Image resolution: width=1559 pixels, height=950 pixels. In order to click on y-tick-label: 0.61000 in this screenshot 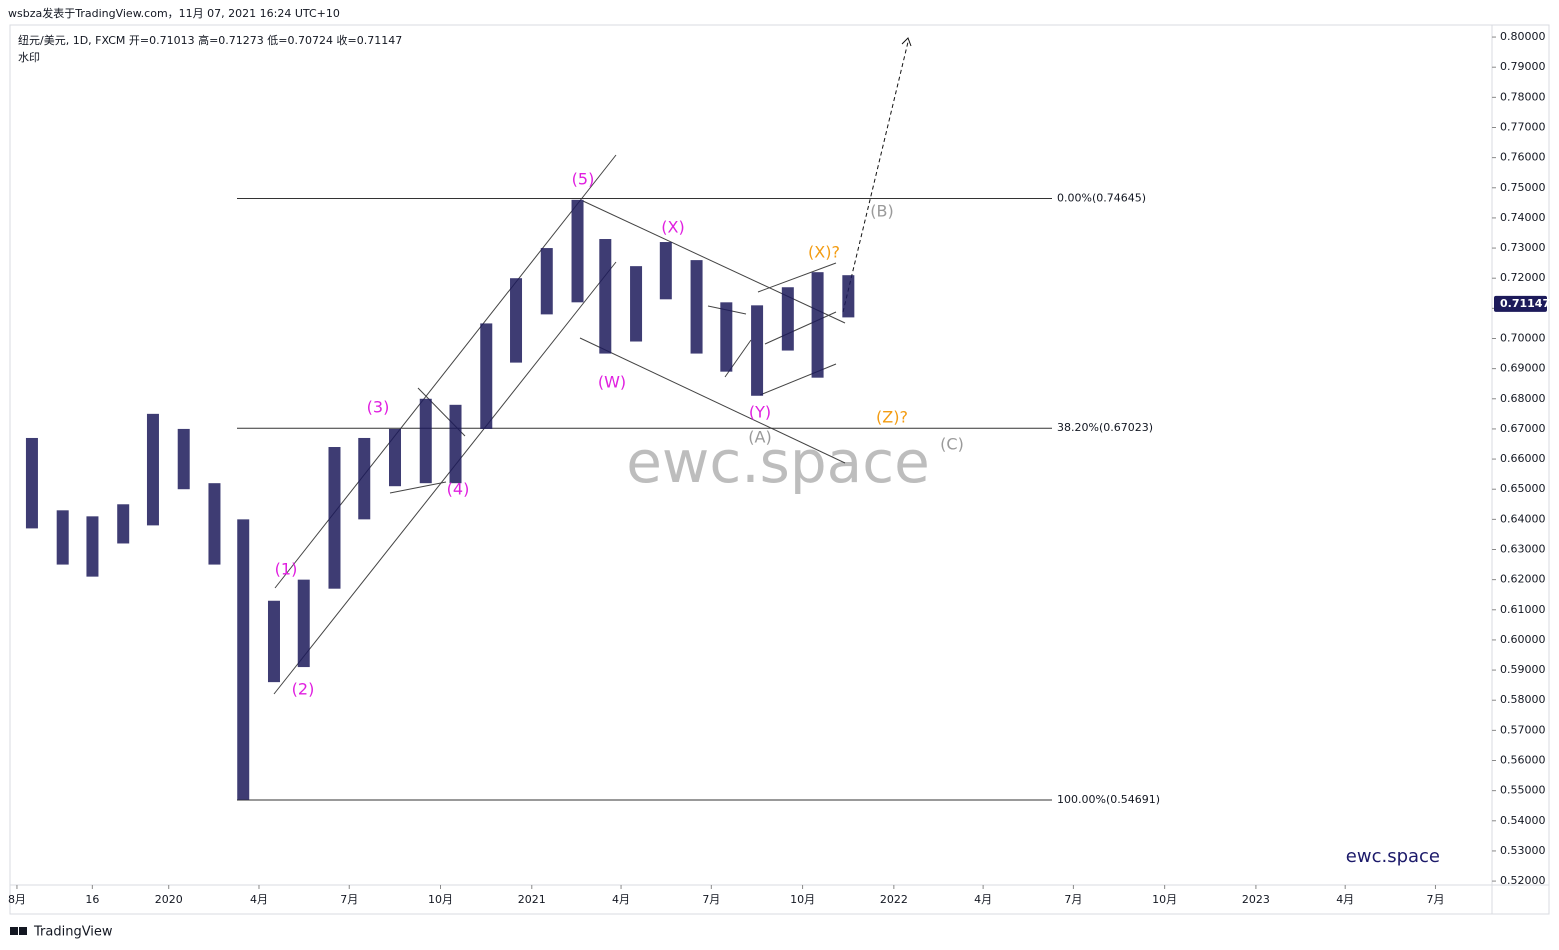, I will do `click(1523, 609)`.